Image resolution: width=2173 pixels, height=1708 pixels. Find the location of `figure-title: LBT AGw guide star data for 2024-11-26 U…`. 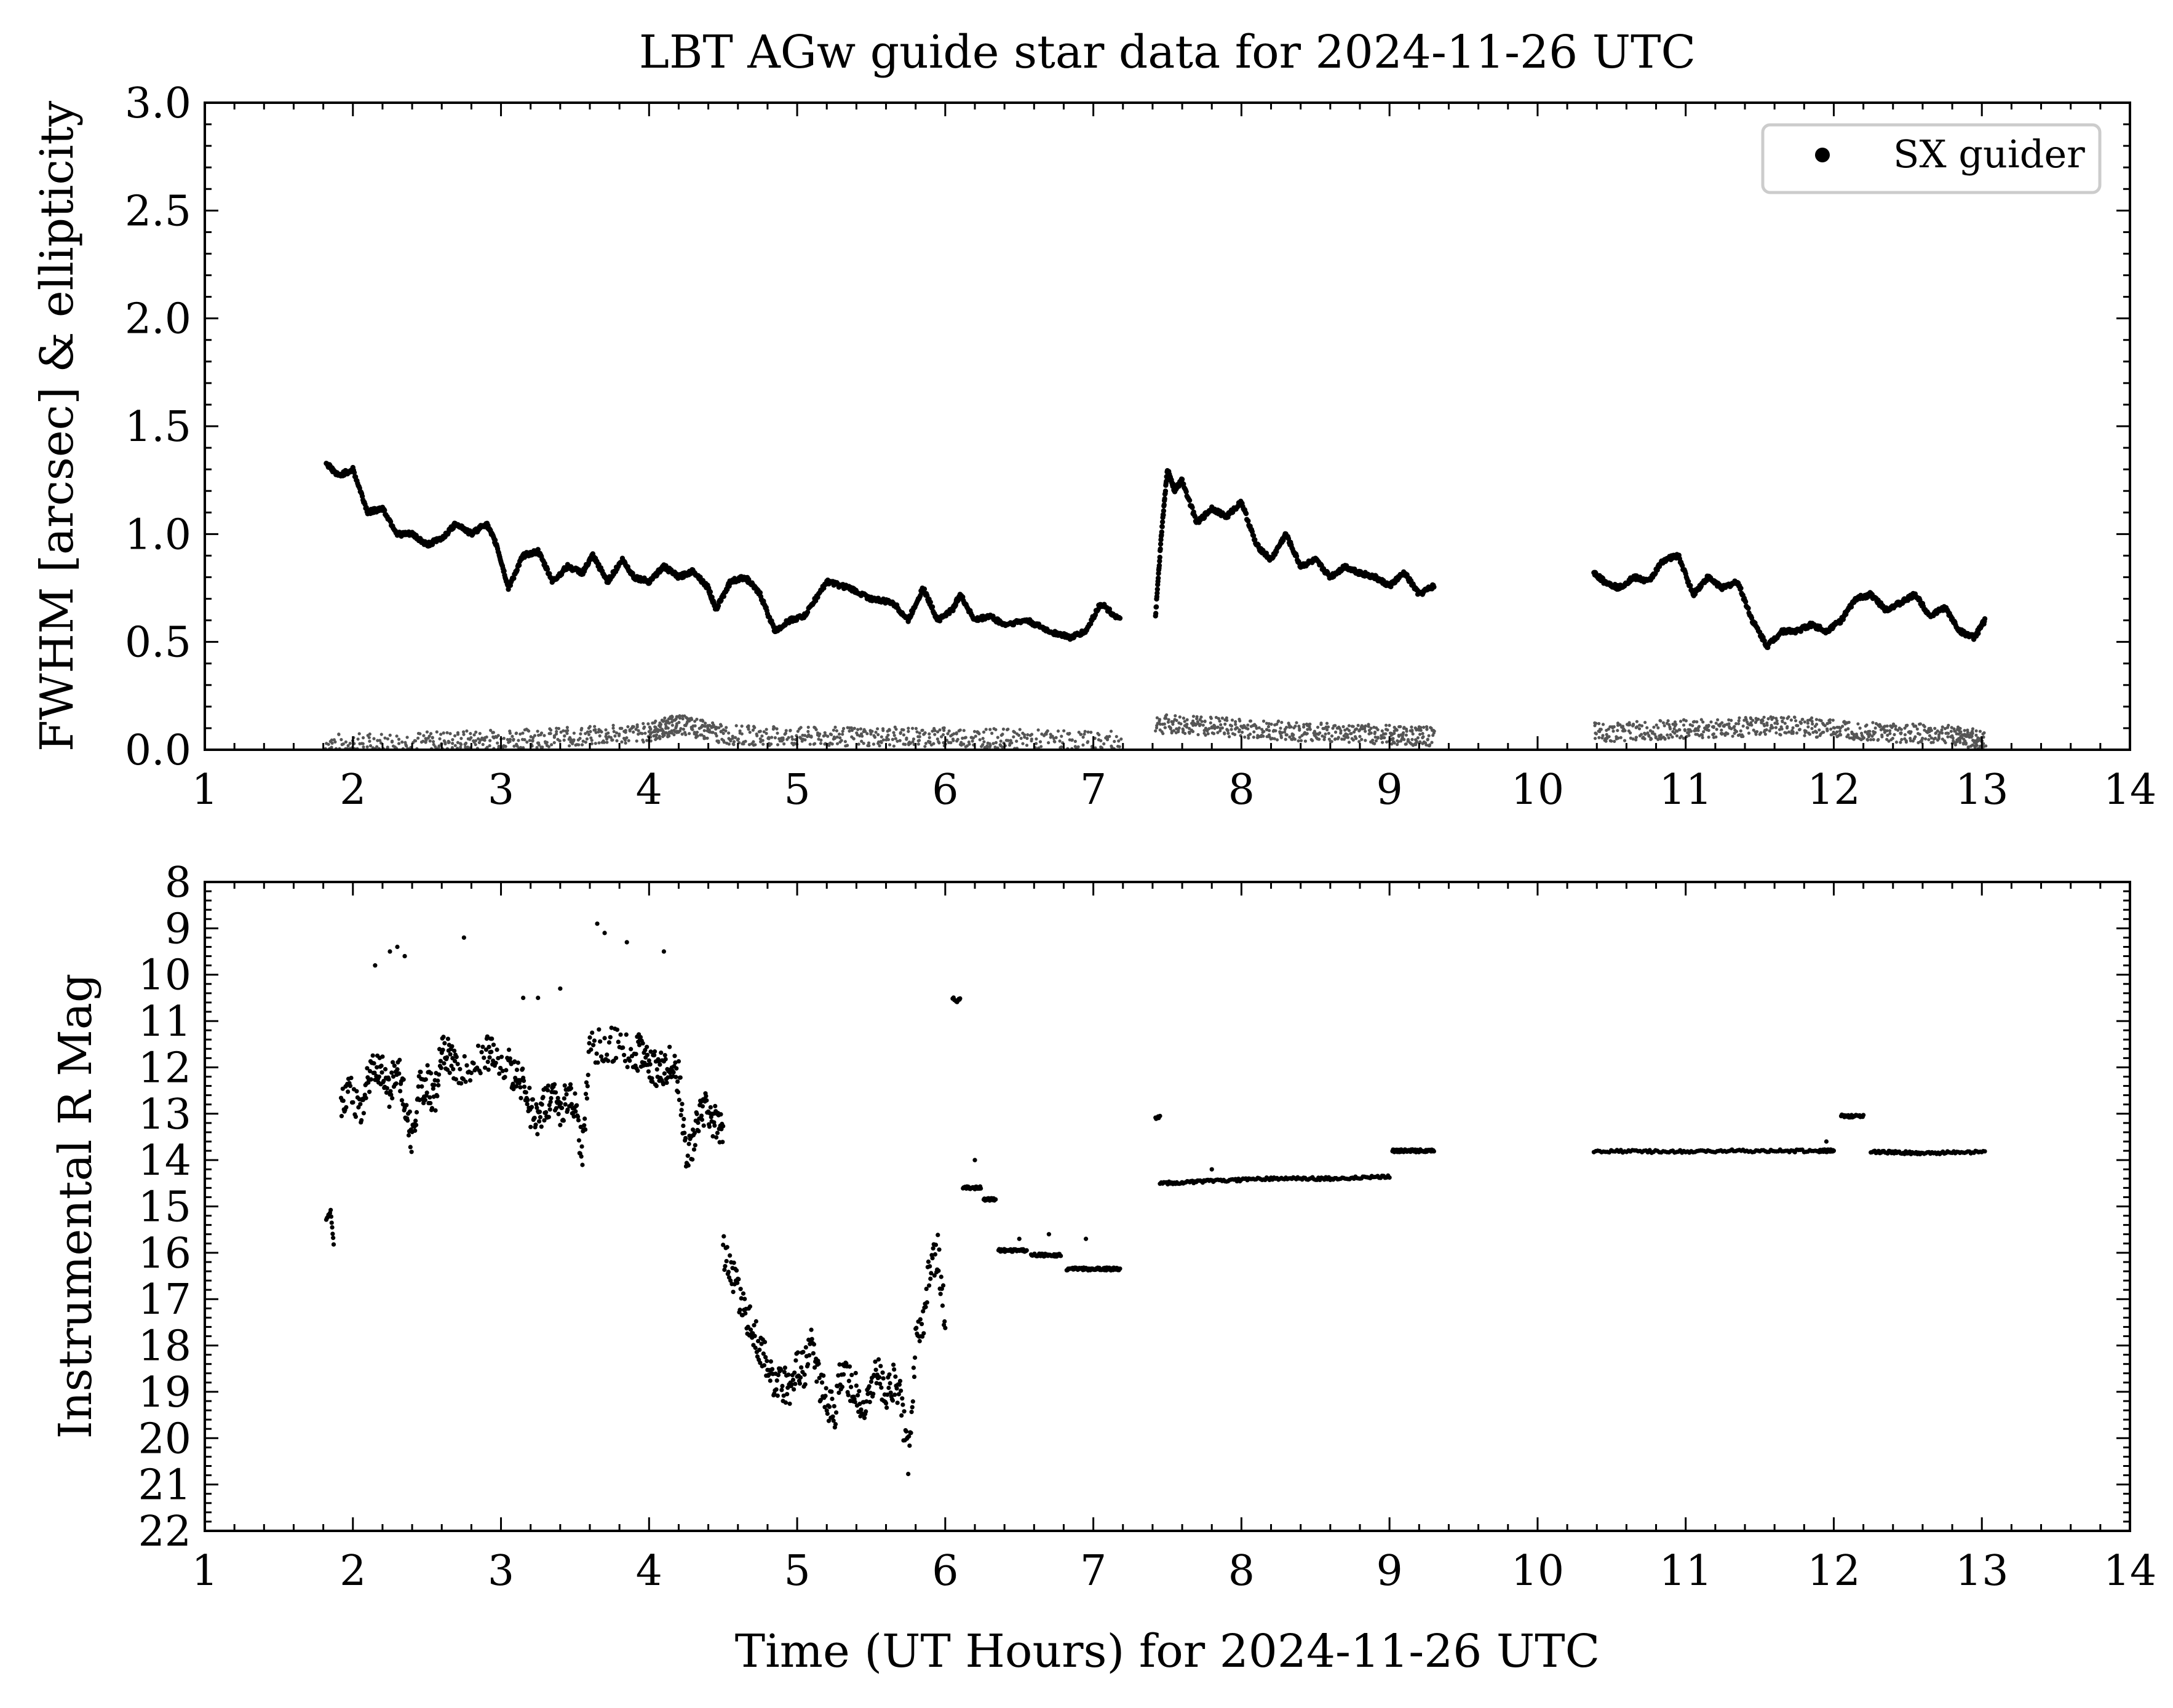

figure-title: LBT AGw guide star data for 2024-11-26 U… is located at coordinates (1167, 53).